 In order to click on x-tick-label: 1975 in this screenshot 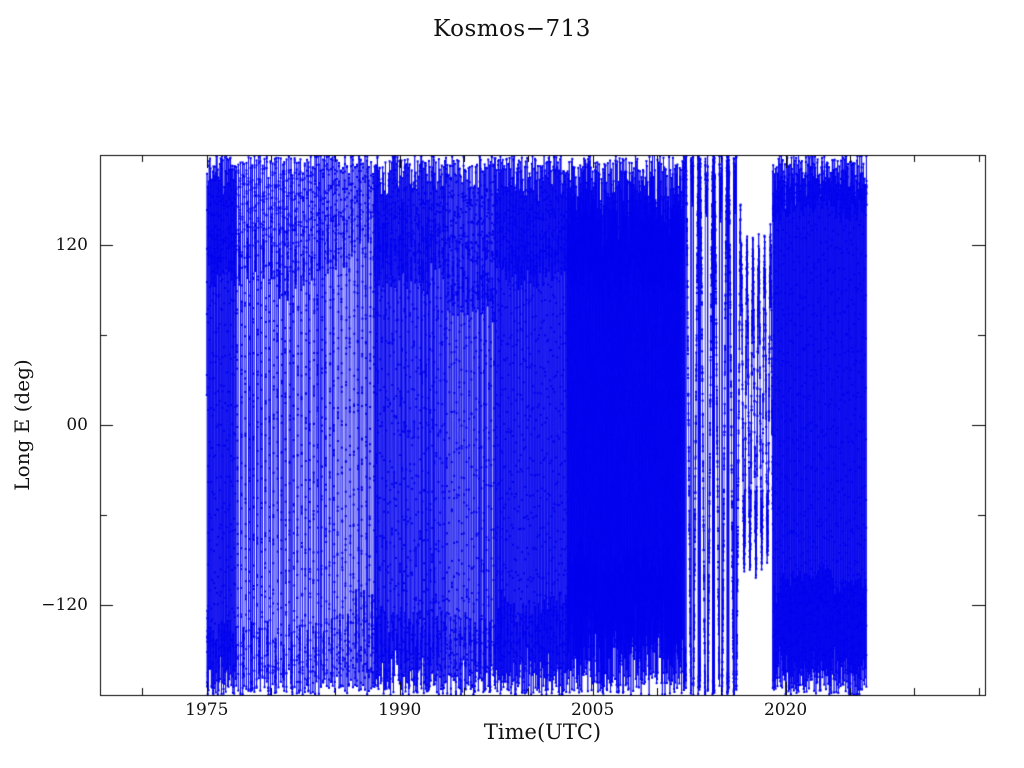, I will do `click(207, 710)`.